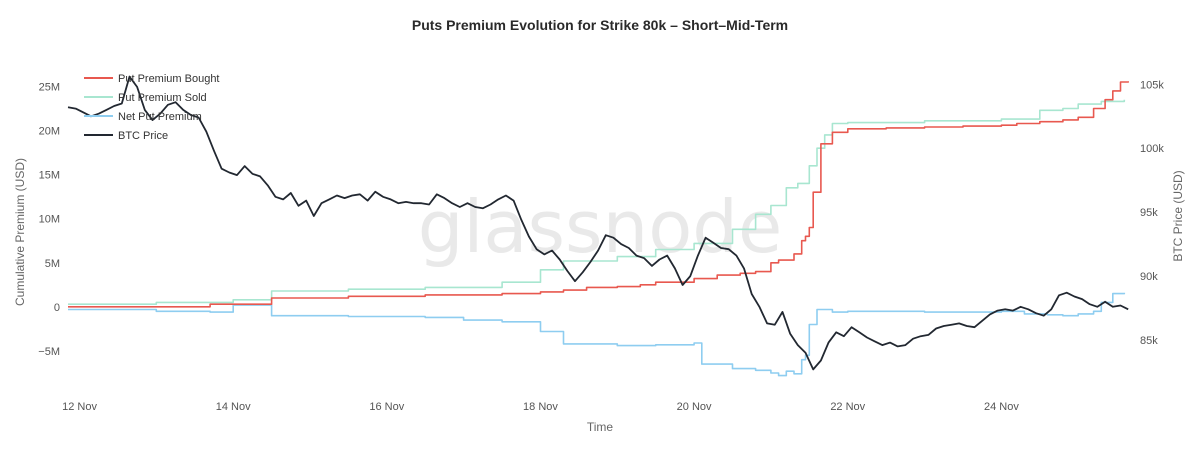 The height and width of the screenshot is (450, 1201). I want to click on x-tick-label: 20 Nov, so click(694, 407).